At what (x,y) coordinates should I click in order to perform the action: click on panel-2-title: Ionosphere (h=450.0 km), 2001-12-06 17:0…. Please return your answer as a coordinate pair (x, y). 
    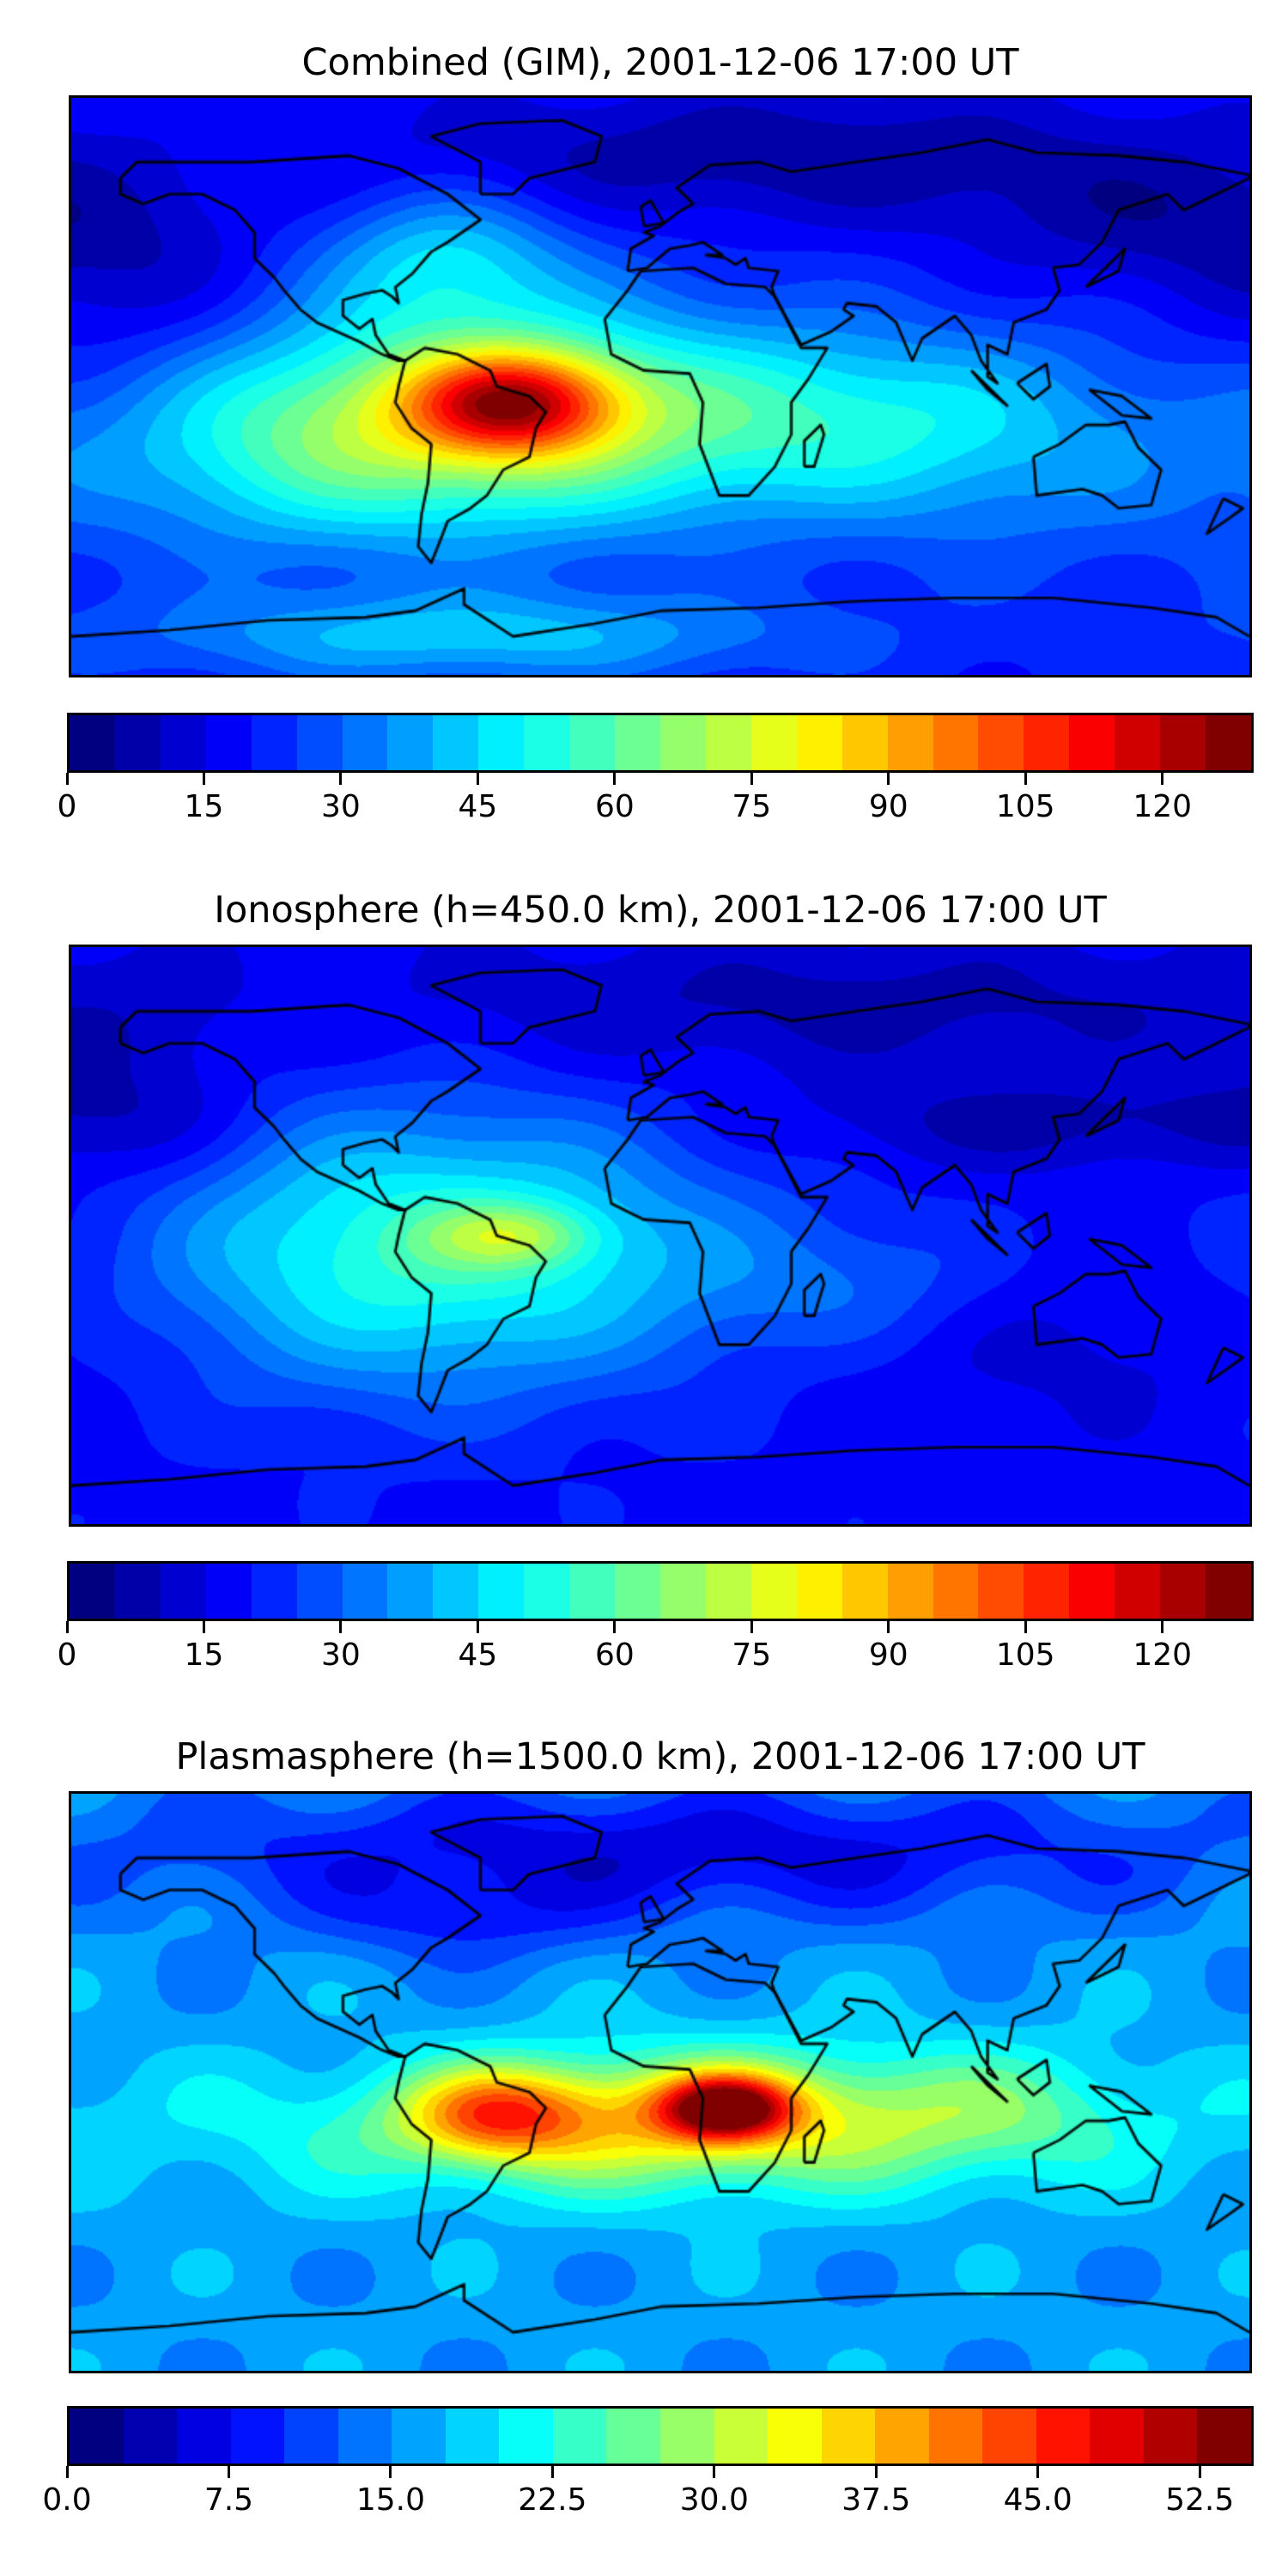
    Looking at the image, I should click on (660, 910).